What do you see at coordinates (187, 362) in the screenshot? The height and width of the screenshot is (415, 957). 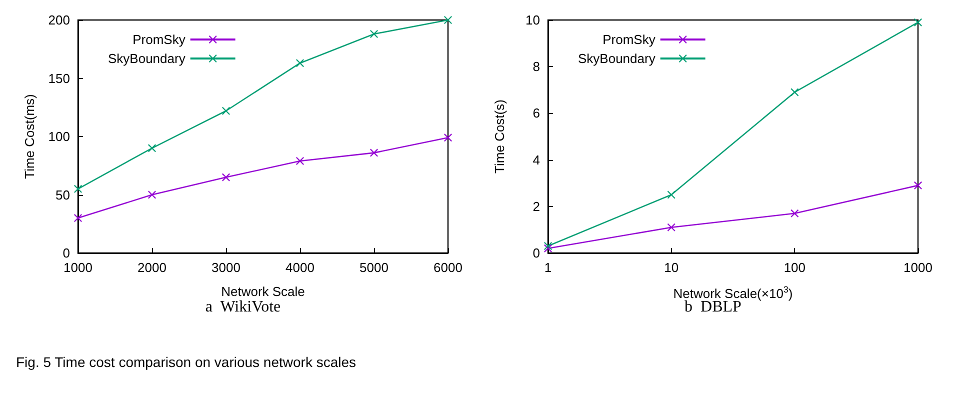 I see `caption: Fig. 5 Time cost comparison on various network scales` at bounding box center [187, 362].